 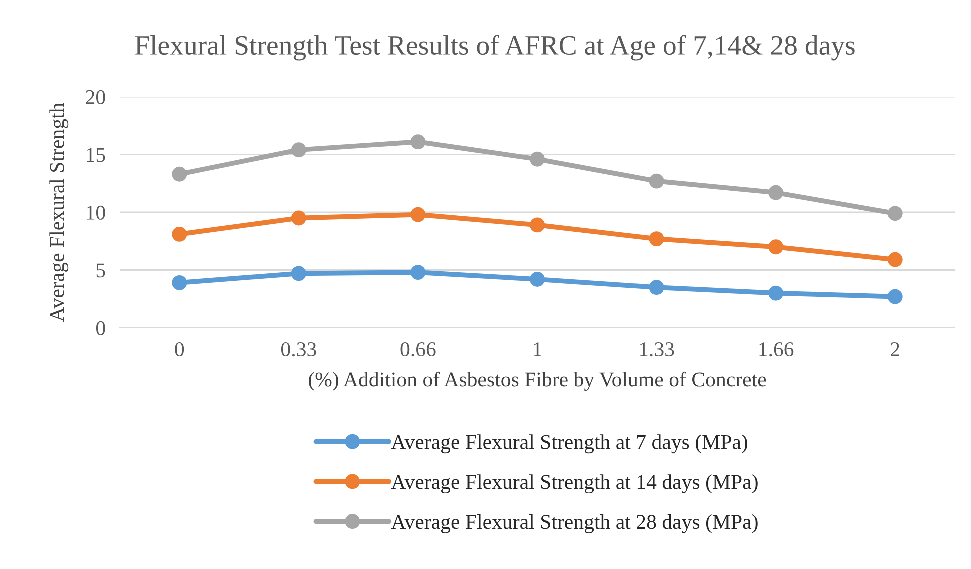 What do you see at coordinates (418, 349) in the screenshot?
I see `x-tick-label: 0.66` at bounding box center [418, 349].